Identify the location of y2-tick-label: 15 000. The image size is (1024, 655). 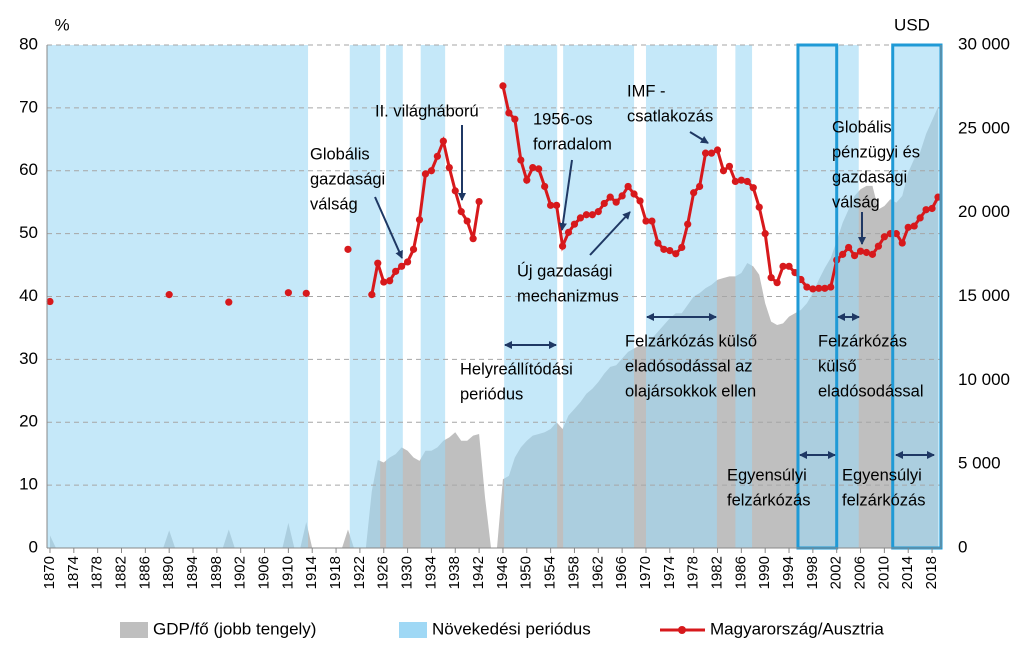
(984, 295).